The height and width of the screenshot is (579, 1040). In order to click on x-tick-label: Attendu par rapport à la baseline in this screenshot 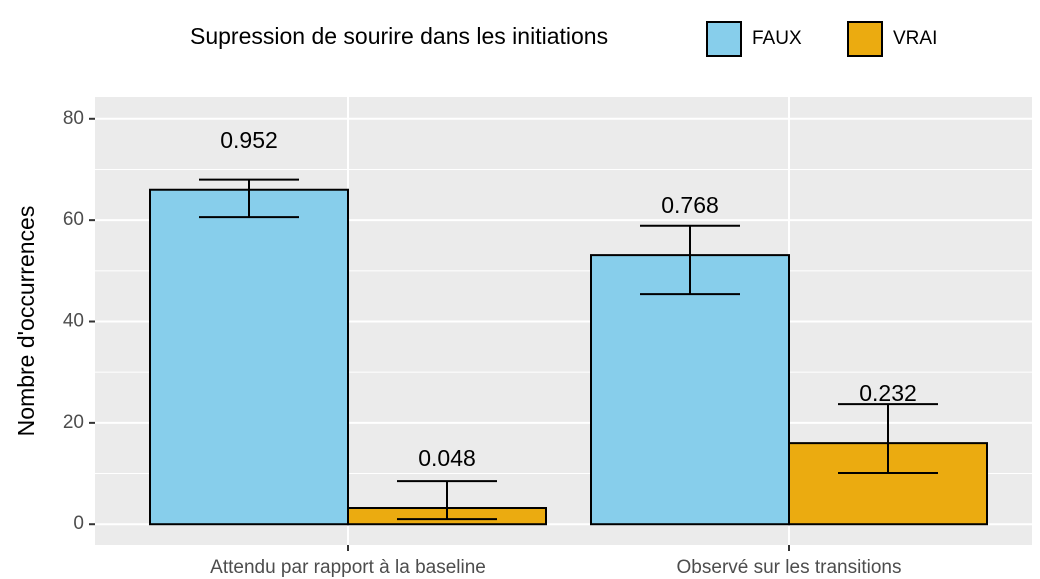, I will do `click(348, 567)`.